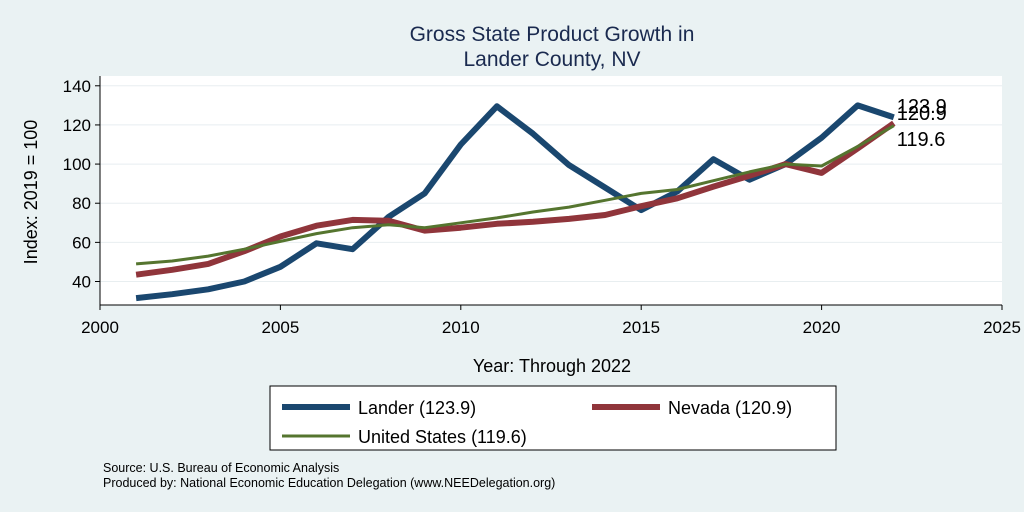 This screenshot has width=1024, height=512. I want to click on y-tick-label: 100, so click(77, 164).